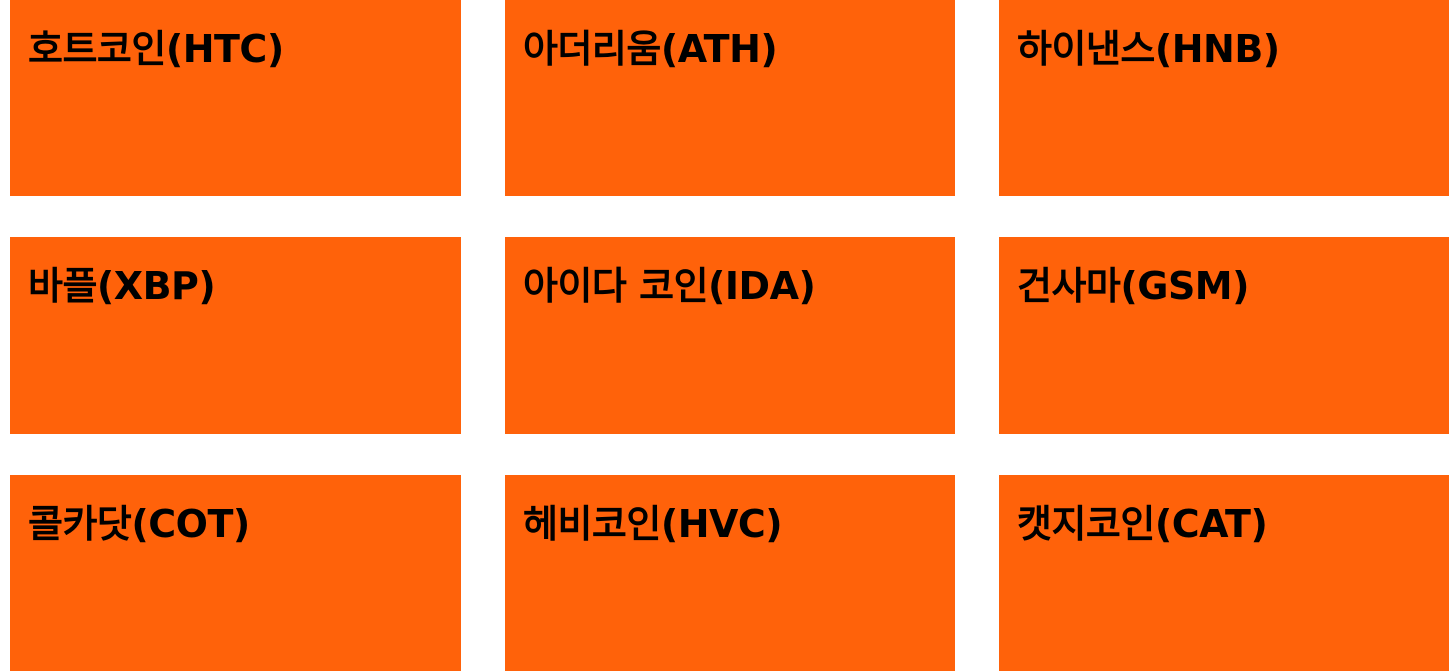 Image resolution: width=1449 pixels, height=671 pixels. I want to click on coin-card-title: 헤비코인(HVC), so click(653, 524).